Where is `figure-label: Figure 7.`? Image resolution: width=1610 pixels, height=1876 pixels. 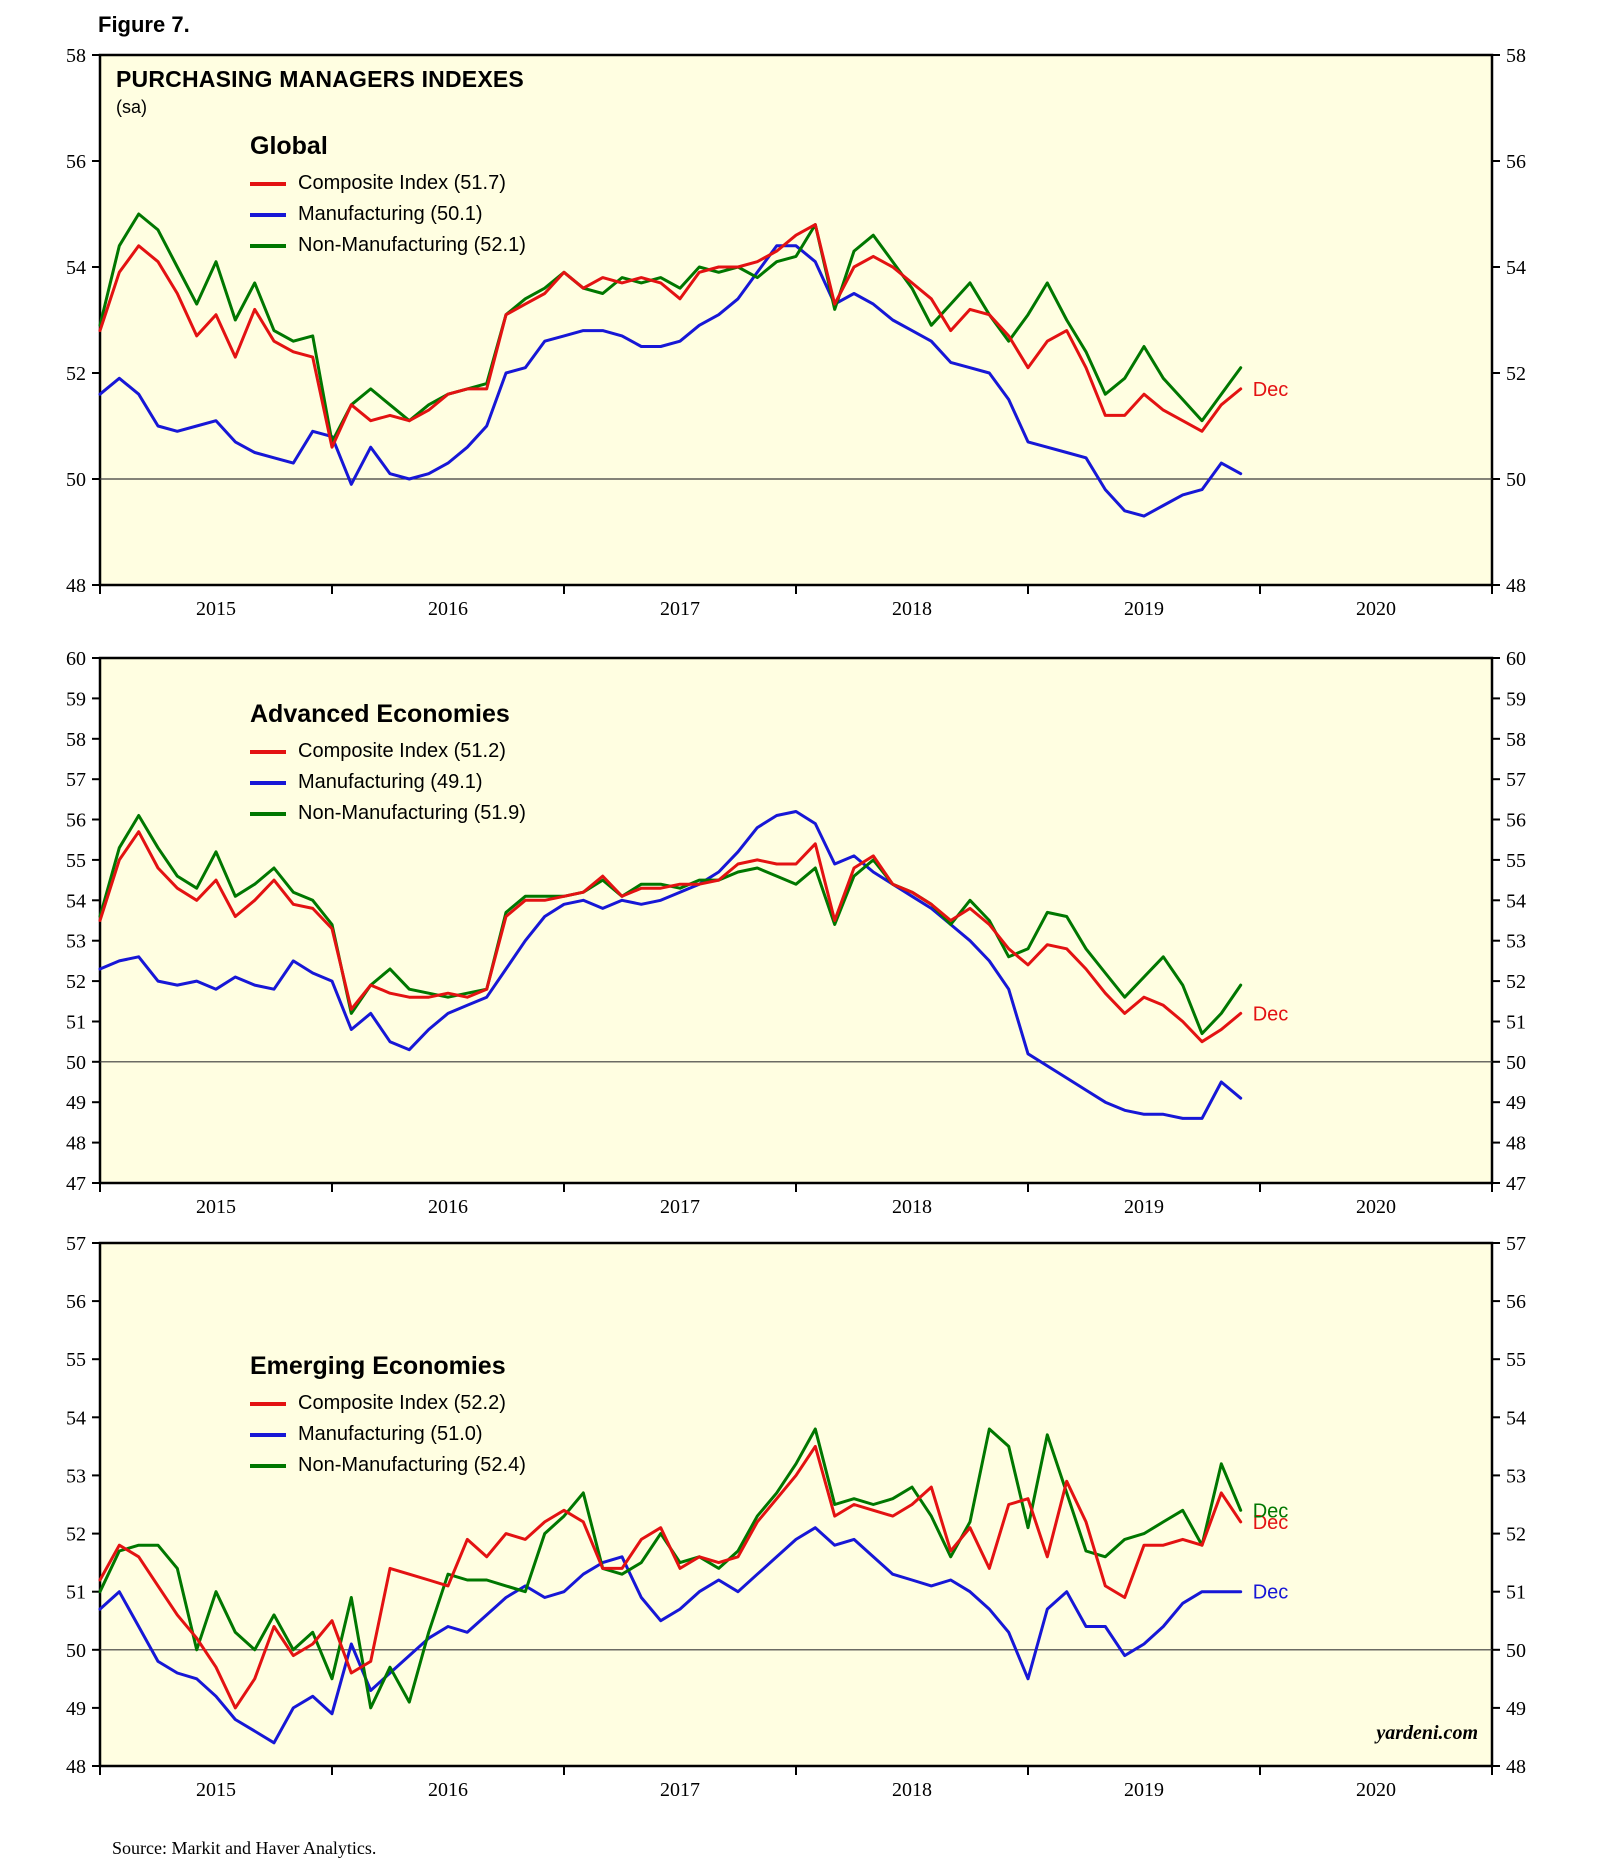 figure-label: Figure 7. is located at coordinates (144, 24).